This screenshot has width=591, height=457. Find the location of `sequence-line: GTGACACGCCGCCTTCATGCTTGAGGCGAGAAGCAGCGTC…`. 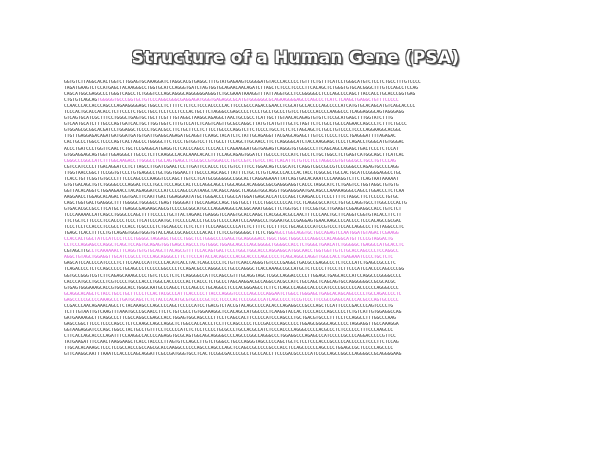

sequence-line: GTGACACGCCGCCTTCATGCTTGAGGCGAGAAGCAGCGTC… is located at coordinates (233, 209).